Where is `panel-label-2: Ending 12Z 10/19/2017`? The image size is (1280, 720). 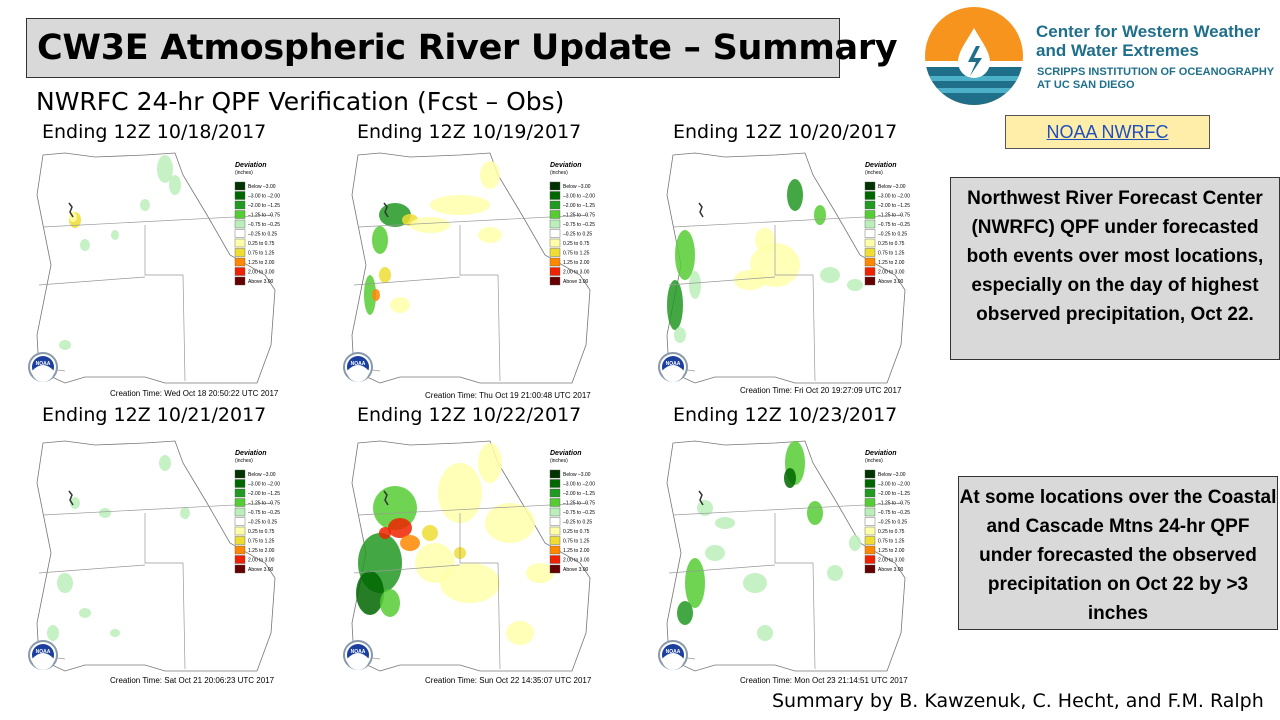 panel-label-2: Ending 12Z 10/19/2017 is located at coordinates (469, 132).